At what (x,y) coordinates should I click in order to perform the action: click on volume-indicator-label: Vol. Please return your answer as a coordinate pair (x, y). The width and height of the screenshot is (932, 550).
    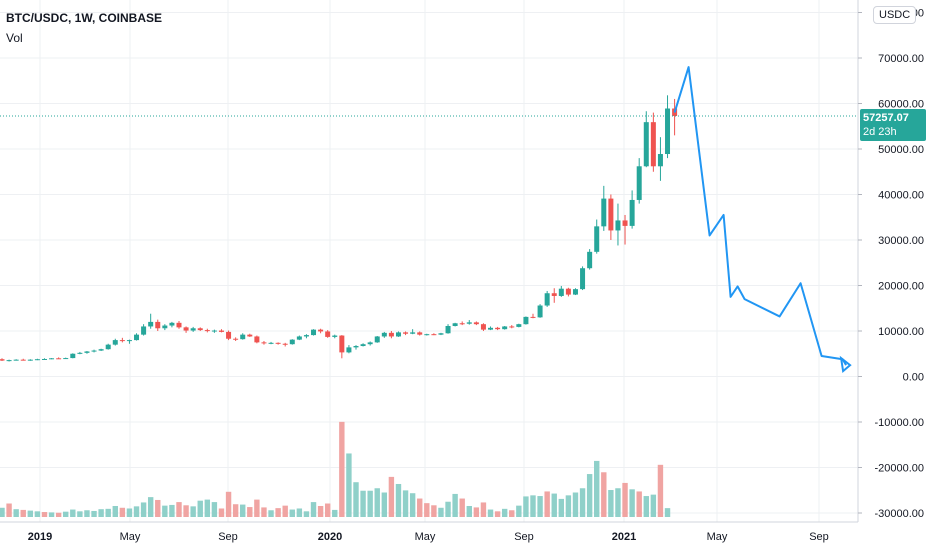
    Looking at the image, I should click on (14, 38).